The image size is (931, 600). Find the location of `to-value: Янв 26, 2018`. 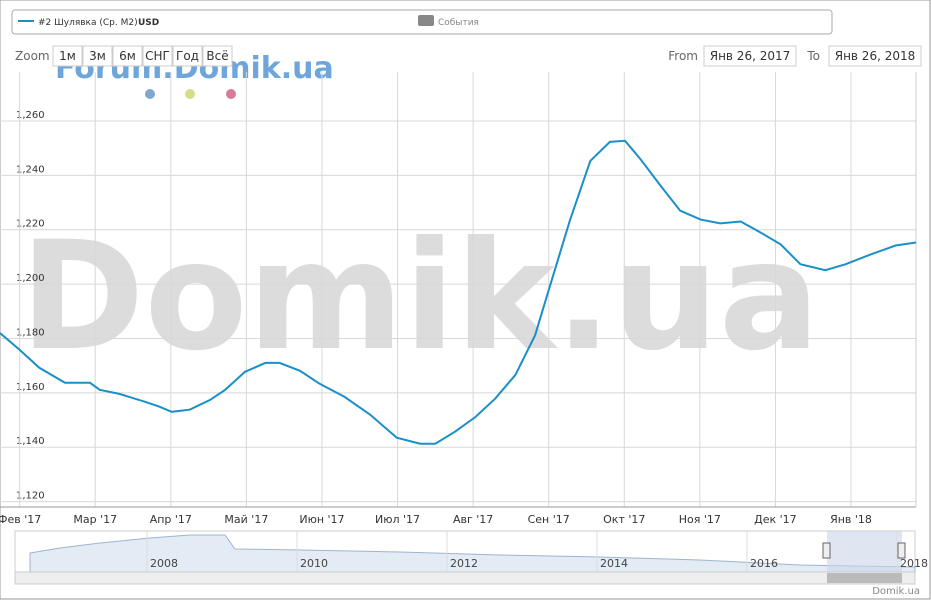

to-value: Янв 26, 2018 is located at coordinates (875, 56).